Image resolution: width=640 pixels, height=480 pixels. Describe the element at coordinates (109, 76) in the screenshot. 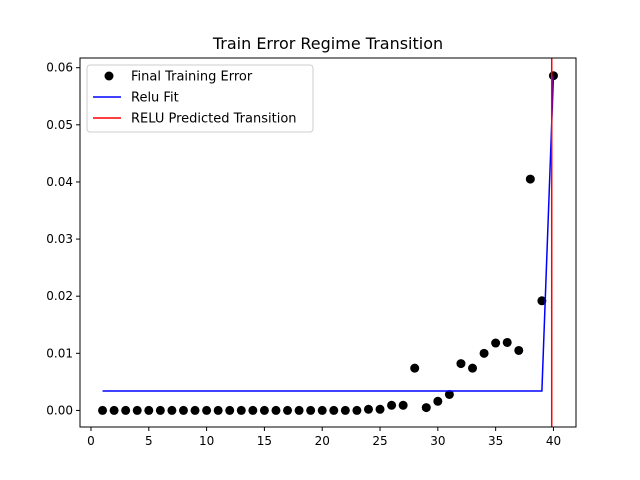

I see `legend-marker` at that location.